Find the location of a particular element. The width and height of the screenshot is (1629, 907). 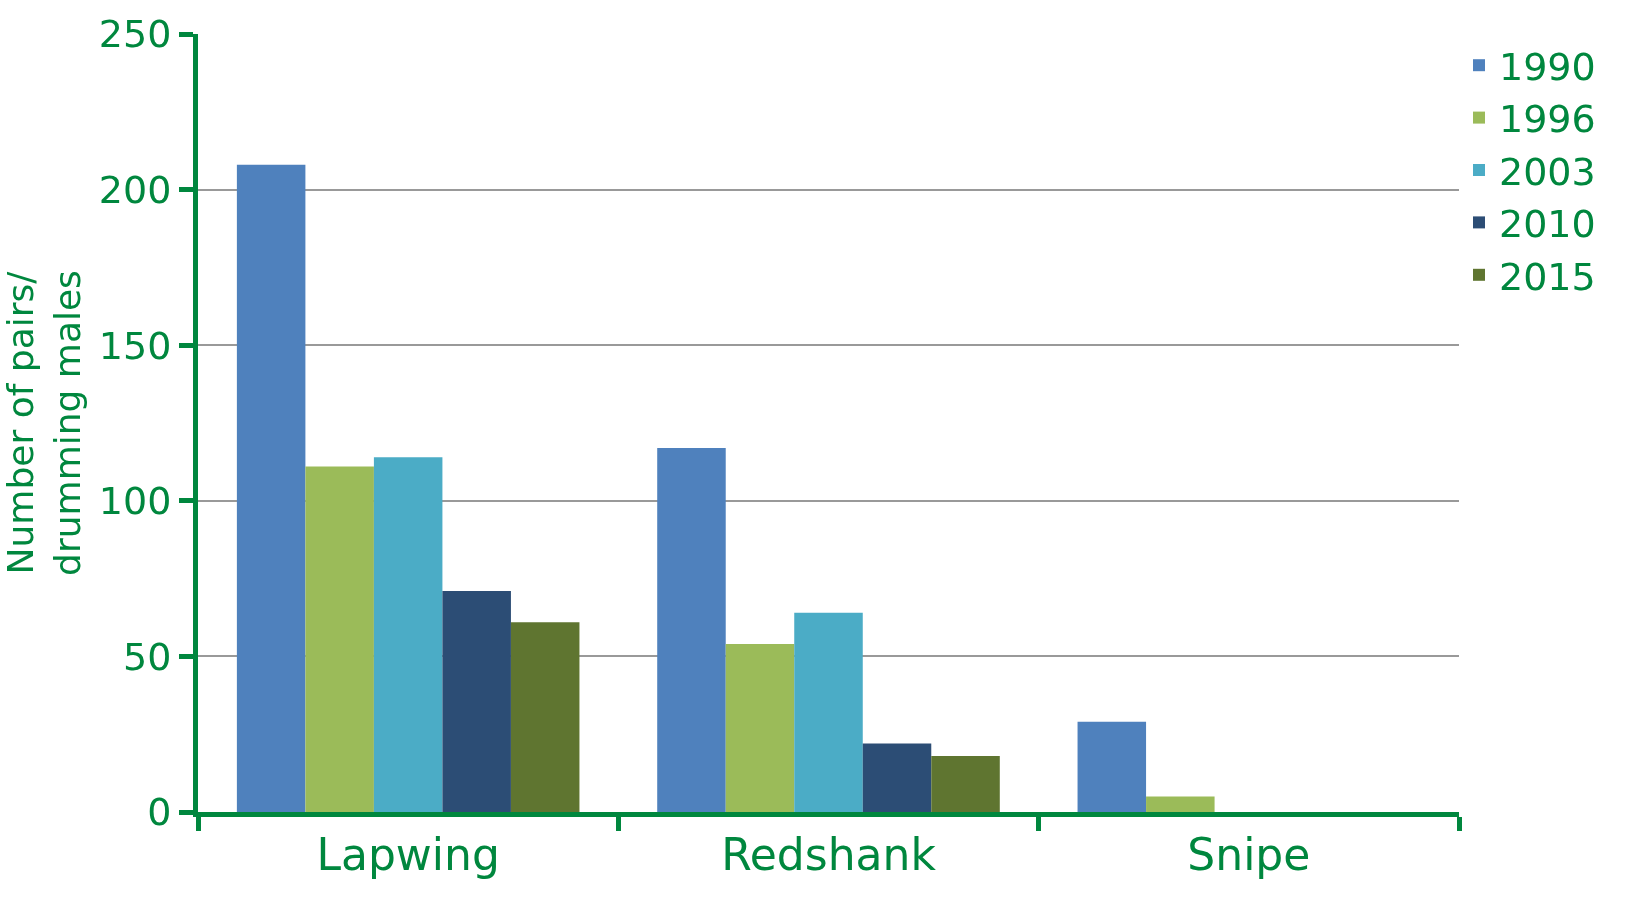

legend-label: 1996 is located at coordinates (1547, 119).